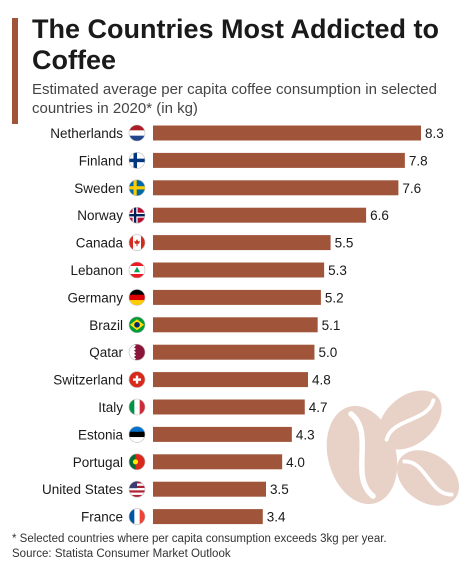 The width and height of the screenshot is (471, 566). I want to click on value-label: 4.3, so click(305, 434).